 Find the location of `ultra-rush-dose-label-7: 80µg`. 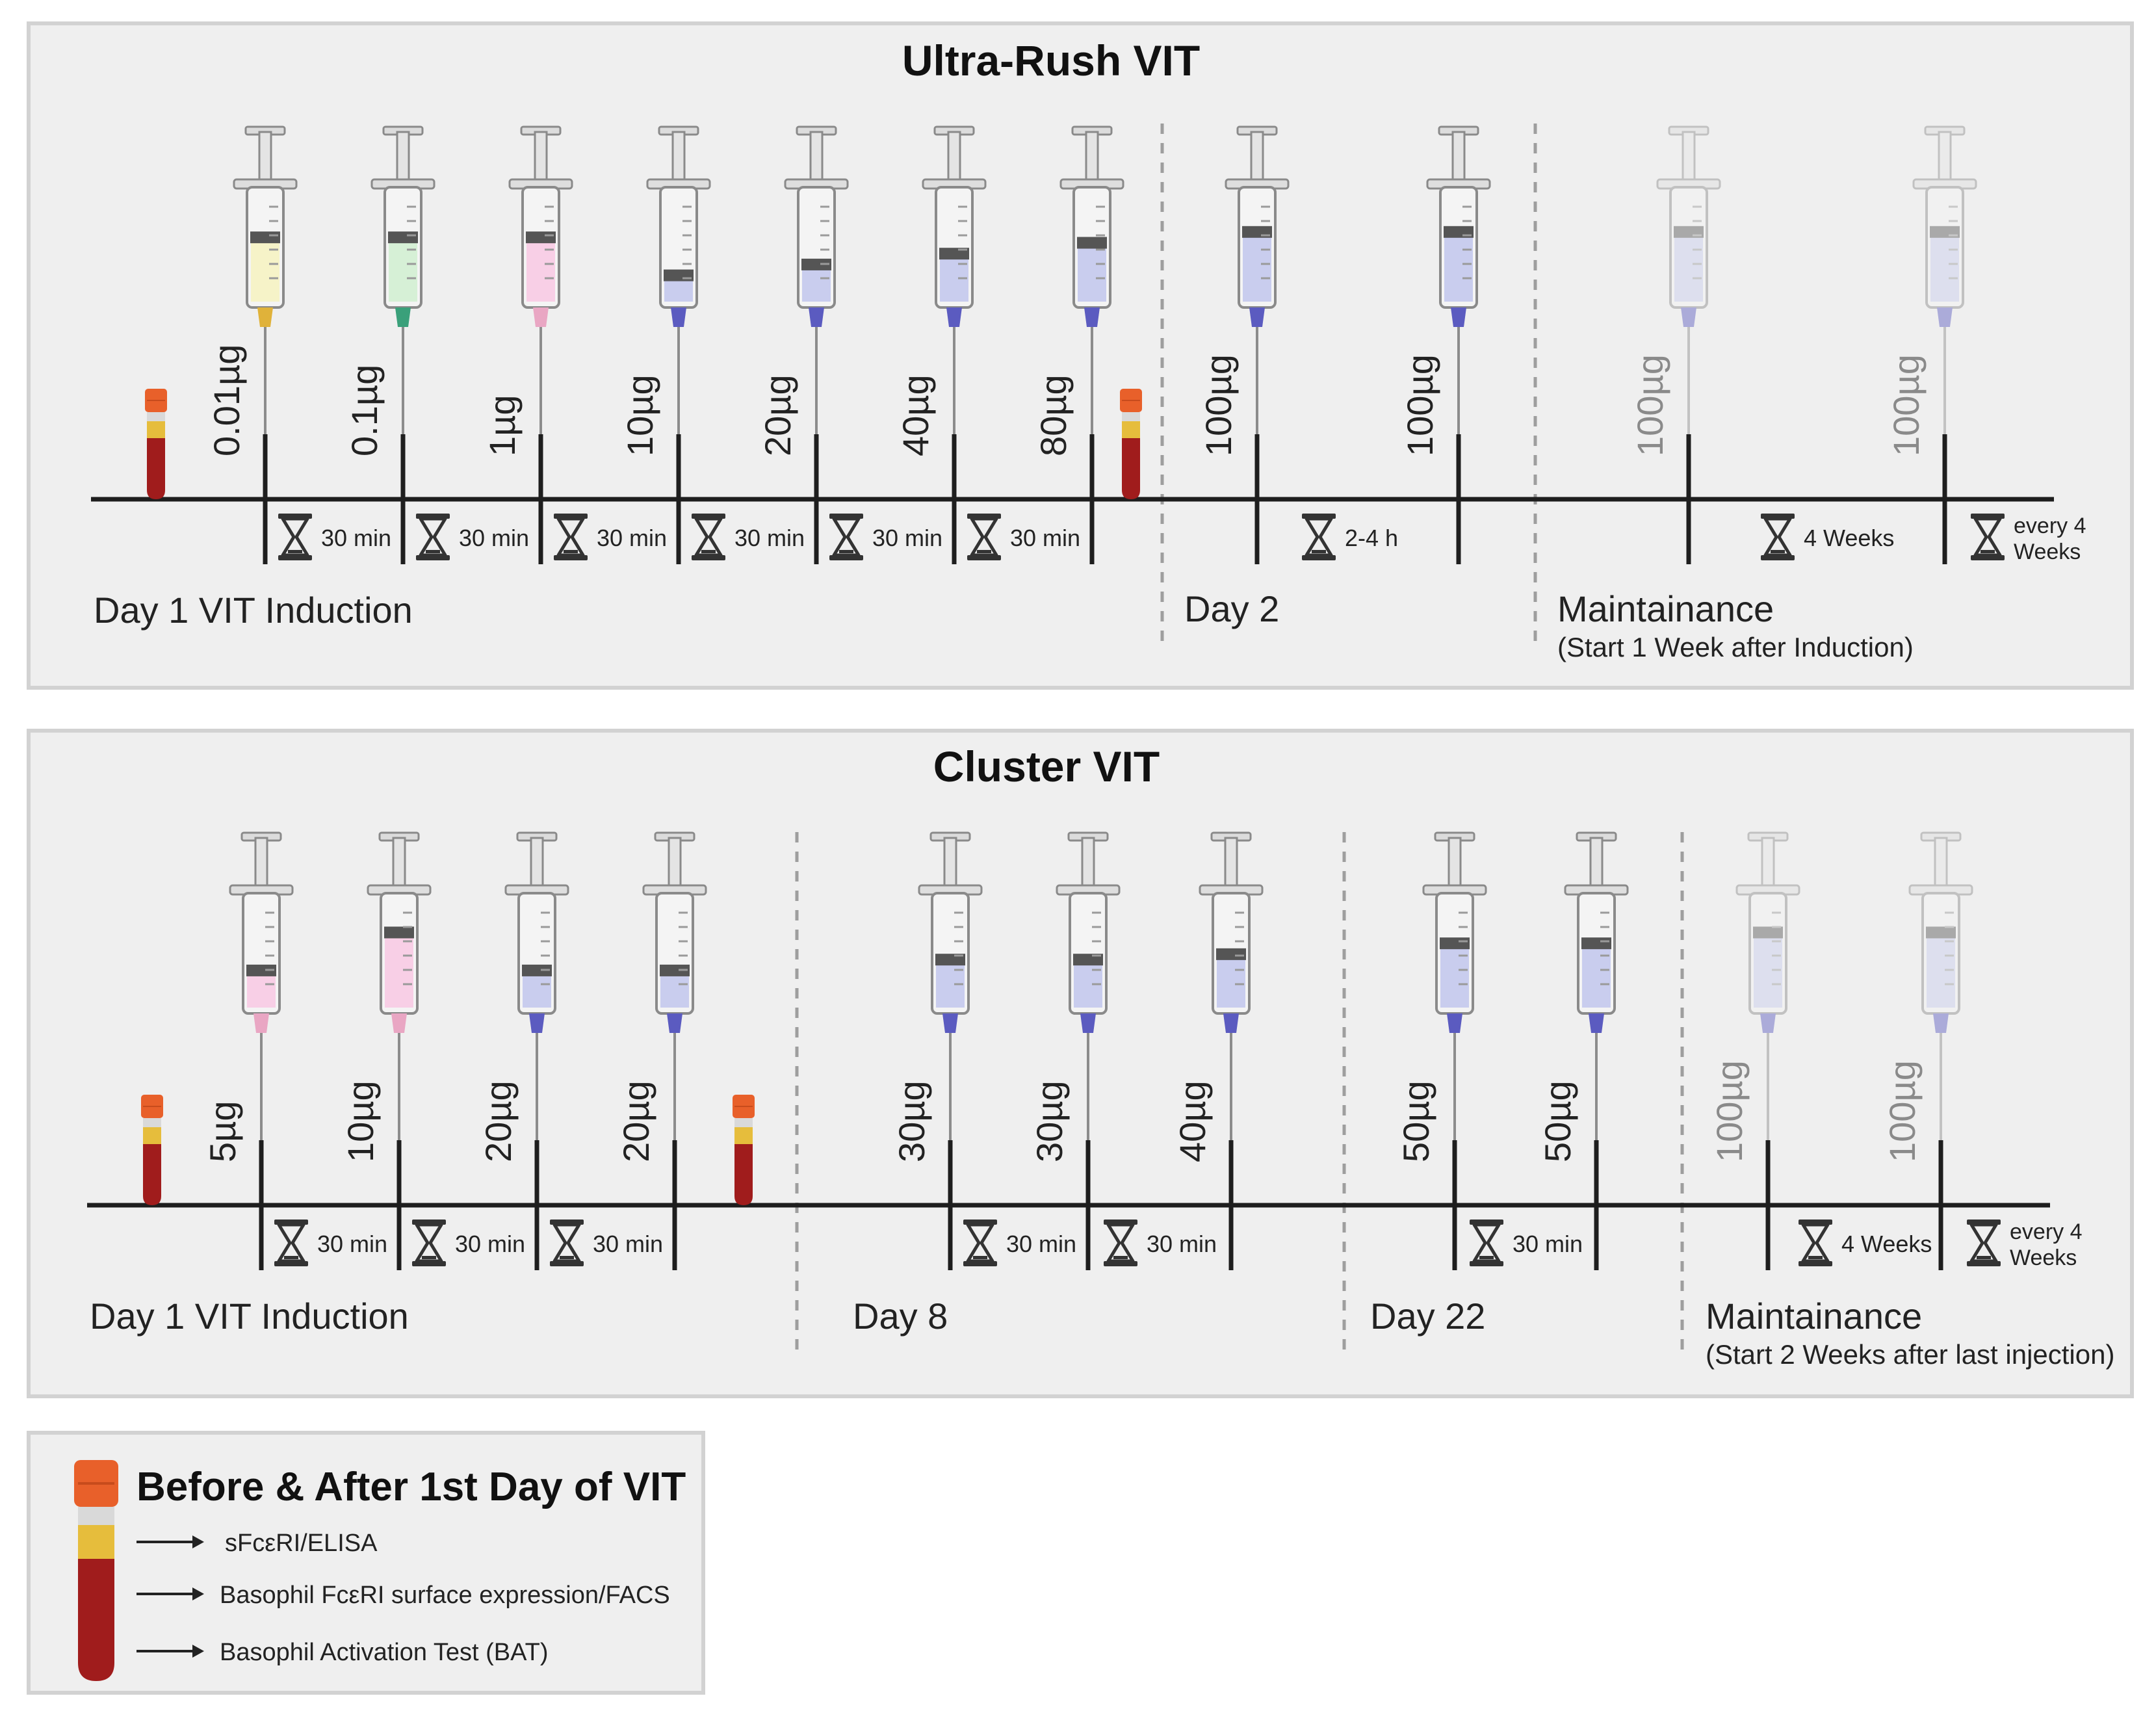

ultra-rush-dose-label-7: 80µg is located at coordinates (1053, 415).